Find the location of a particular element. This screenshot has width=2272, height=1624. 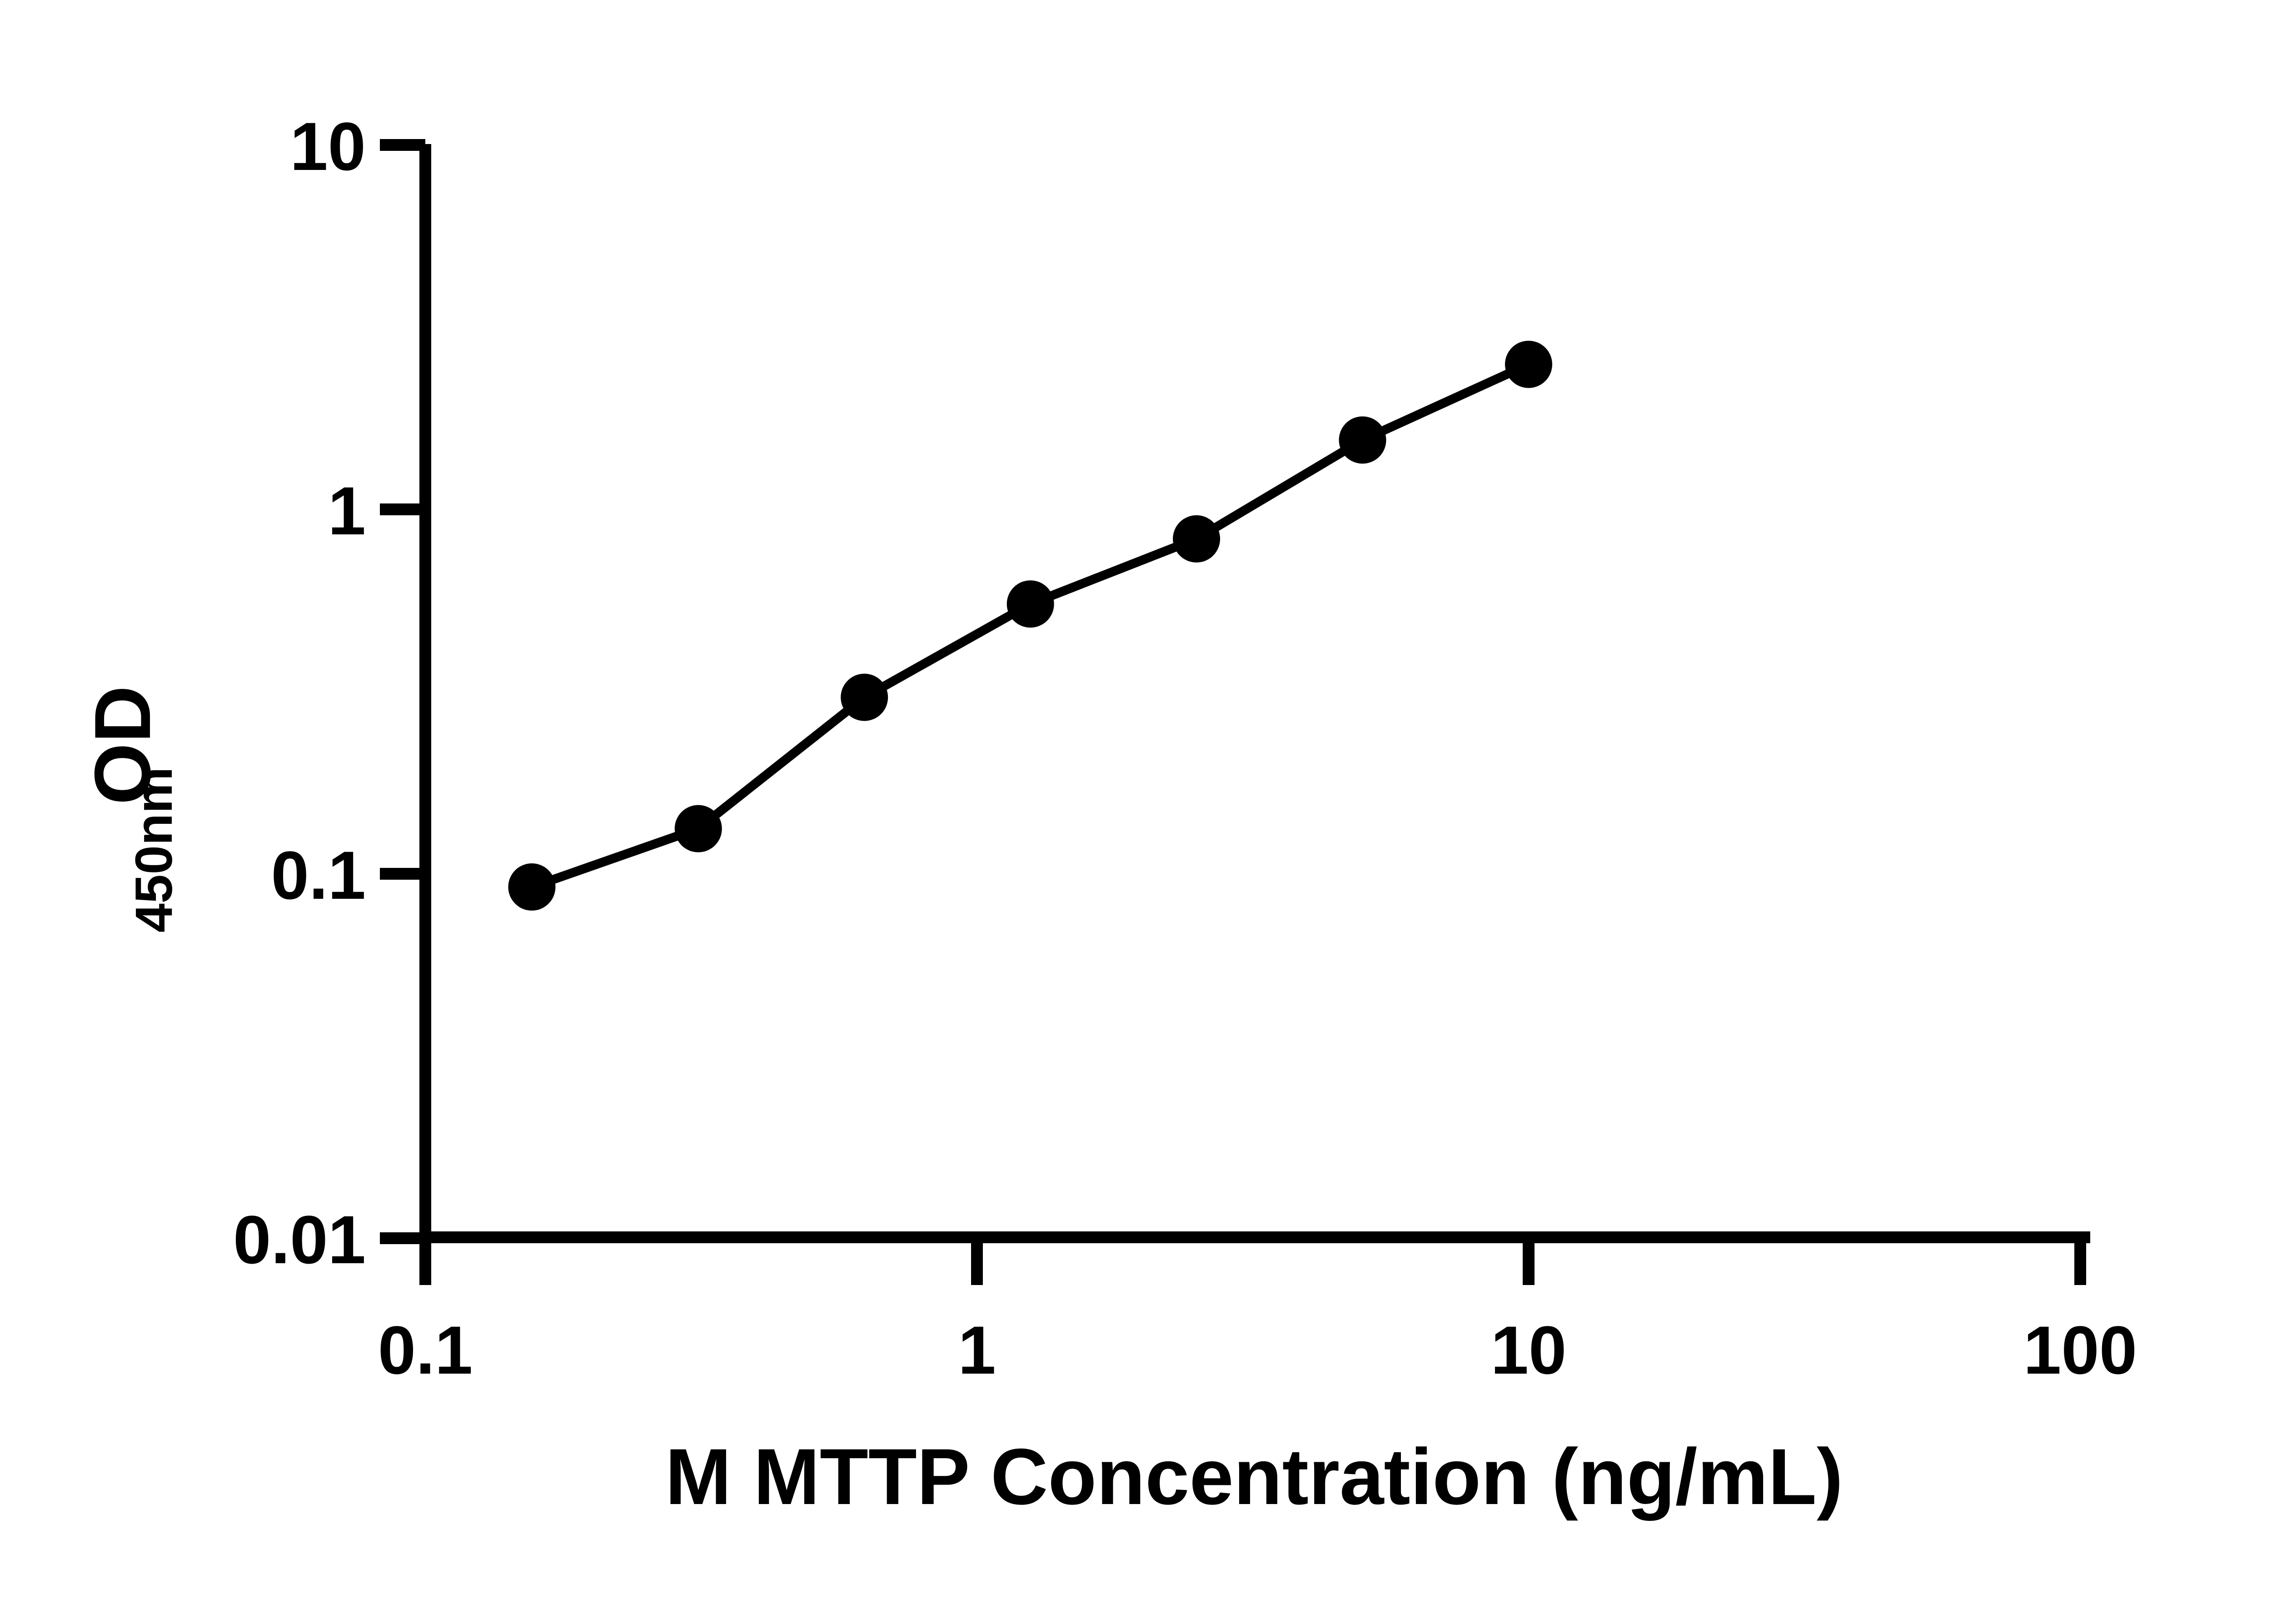

y-tick-label: 0.01 is located at coordinates (299, 1239).